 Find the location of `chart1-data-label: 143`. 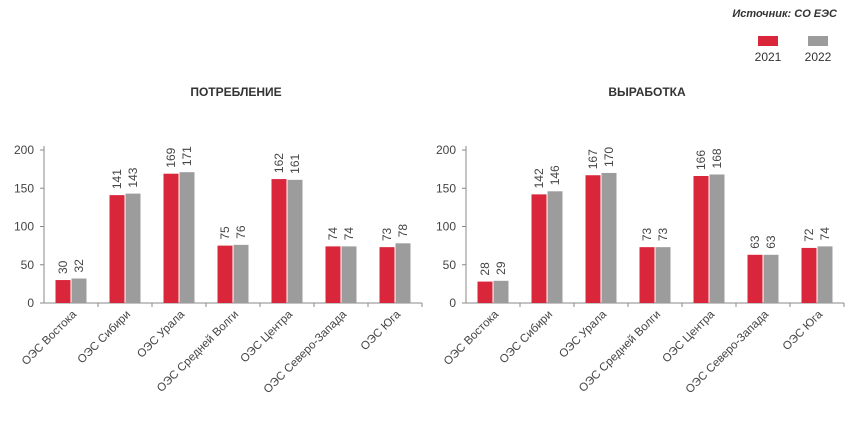

chart1-data-label: 143 is located at coordinates (133, 177).